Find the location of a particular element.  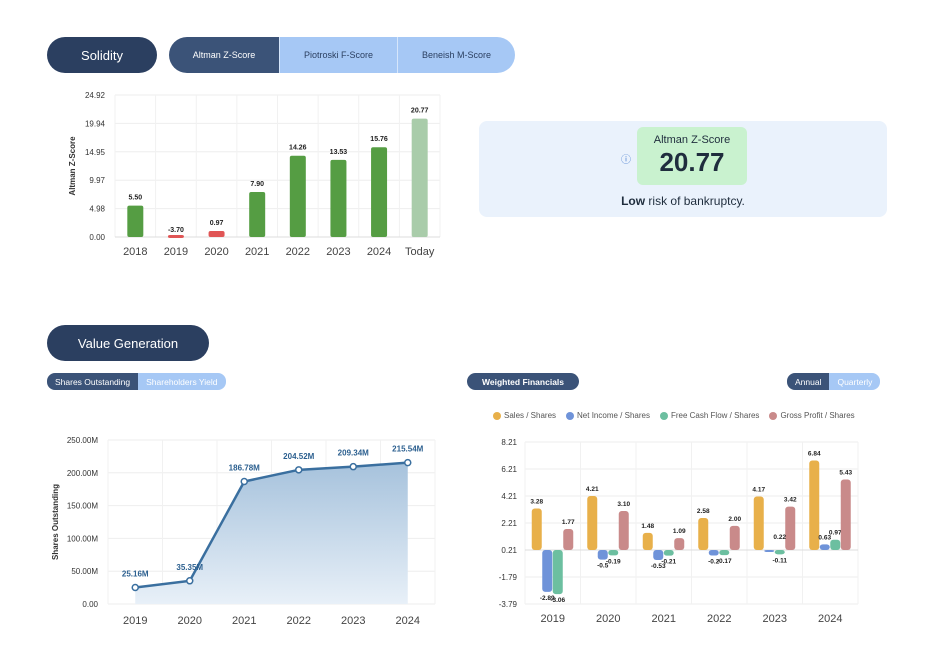

bar-value-label: -0.11 is located at coordinates (780, 560).